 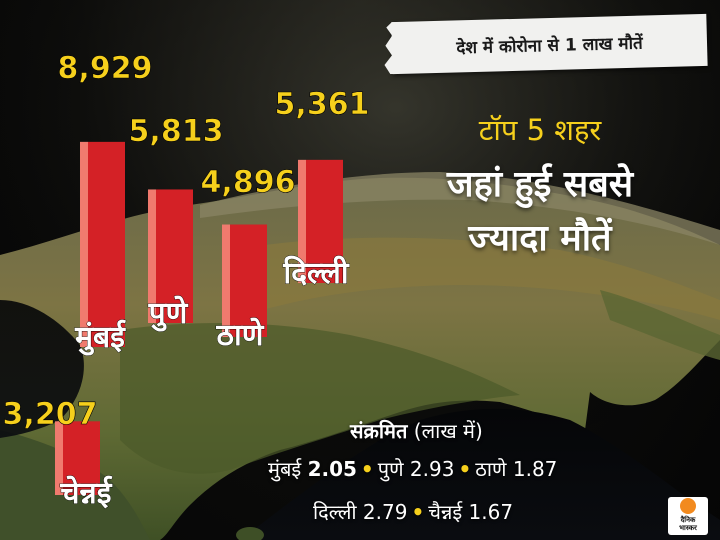 I want to click on infected-line-2: दिल्ली 2.79 • चैन्नई 1.67, so click(x=413, y=511).